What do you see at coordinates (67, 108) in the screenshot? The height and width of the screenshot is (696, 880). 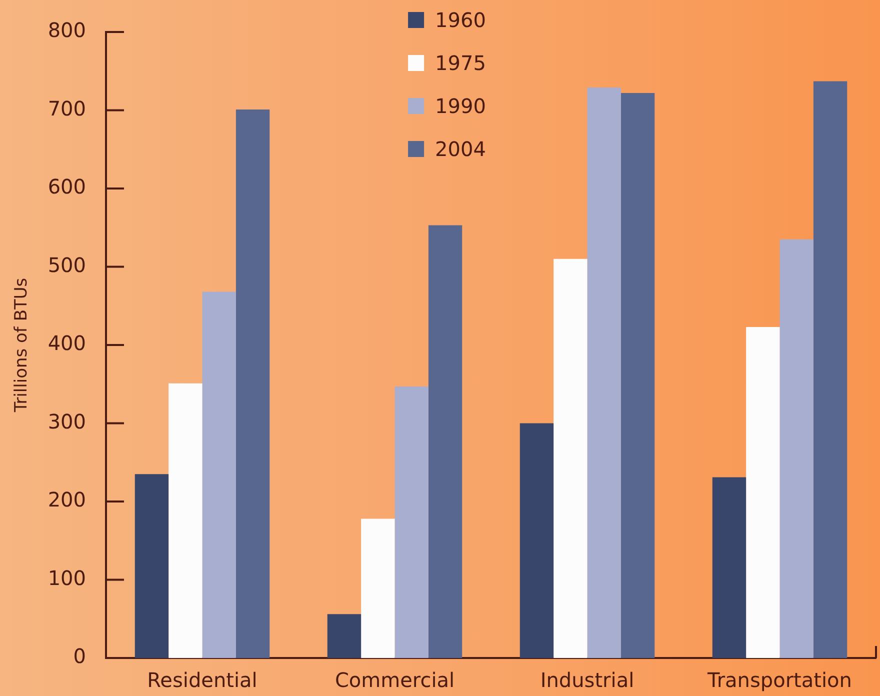 I see `y-tick-label: 700` at bounding box center [67, 108].